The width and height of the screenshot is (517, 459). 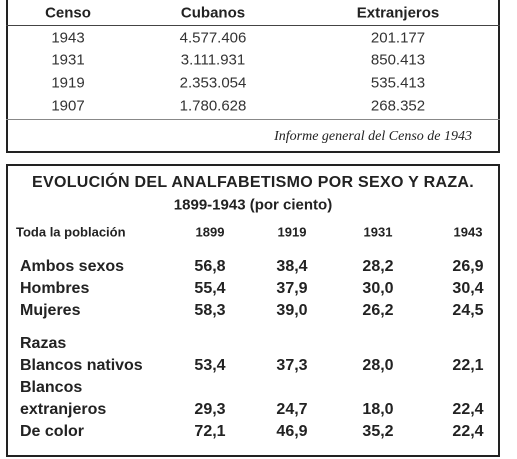 What do you see at coordinates (378, 431) in the screenshot?
I see `cell: 35,2` at bounding box center [378, 431].